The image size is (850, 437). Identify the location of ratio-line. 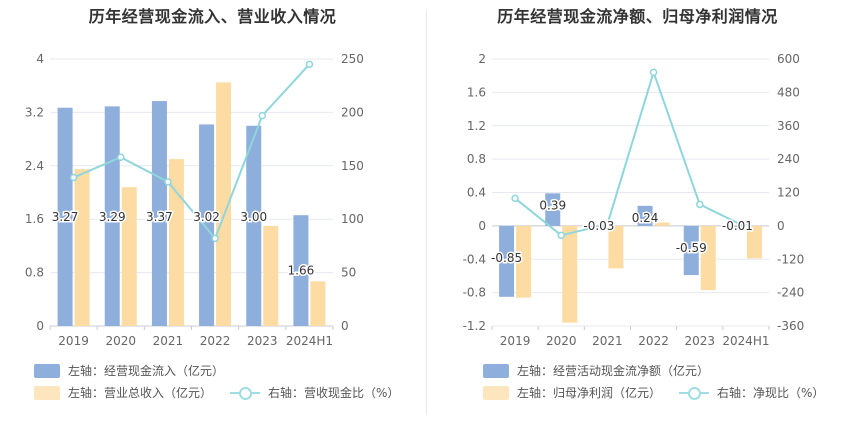
(192, 152).